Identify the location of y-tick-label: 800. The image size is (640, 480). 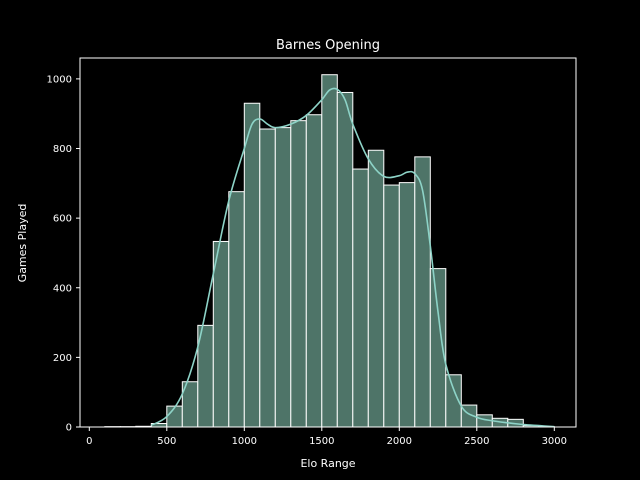
(62, 149).